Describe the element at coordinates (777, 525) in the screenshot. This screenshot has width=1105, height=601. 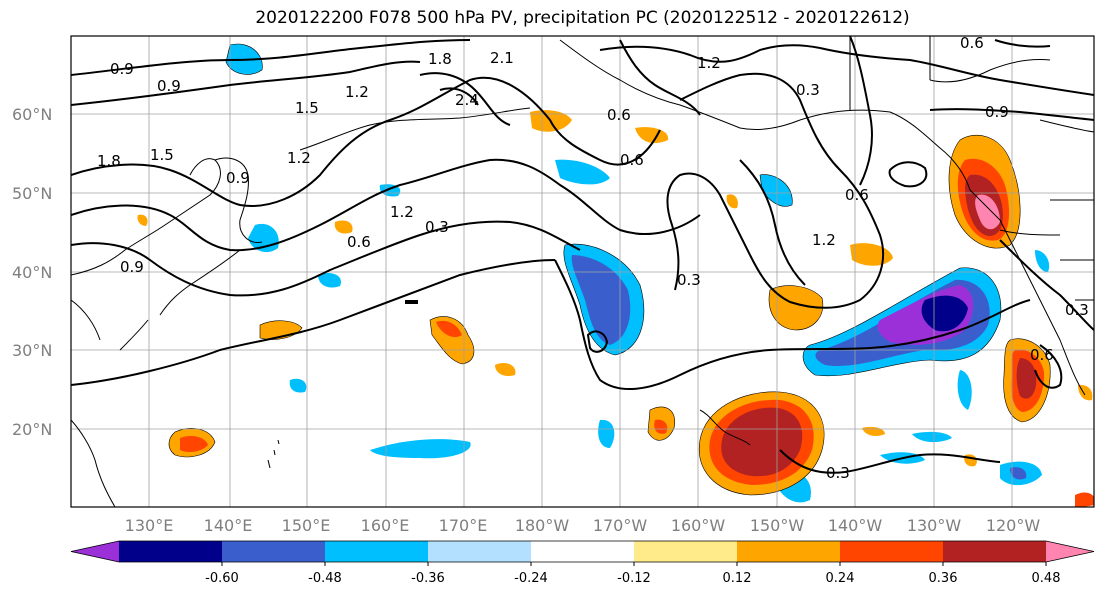
I see `lon-label: 150°W` at that location.